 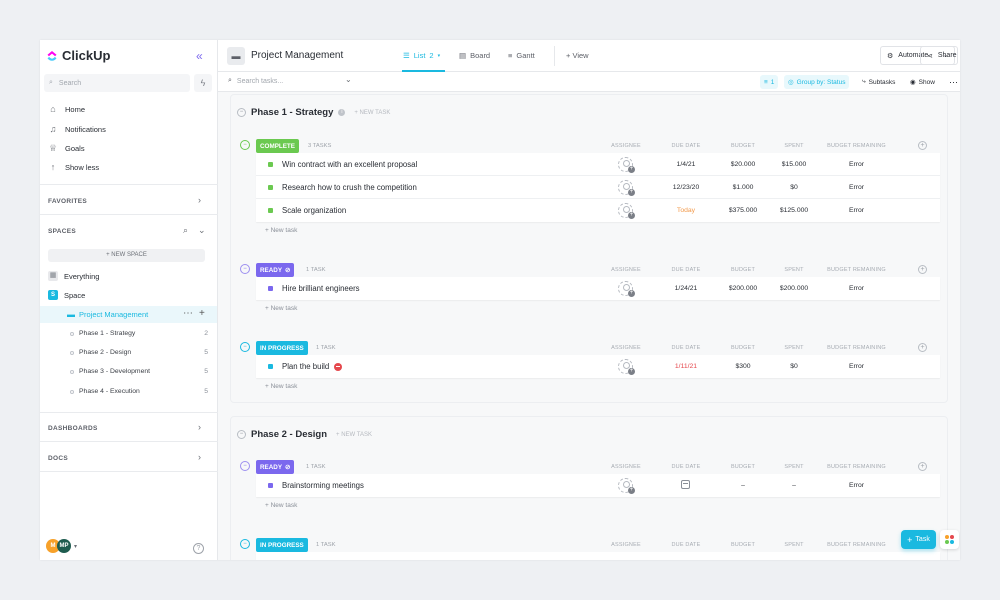 What do you see at coordinates (474, 55) in the screenshot?
I see `tab-board: ▤ Board` at bounding box center [474, 55].